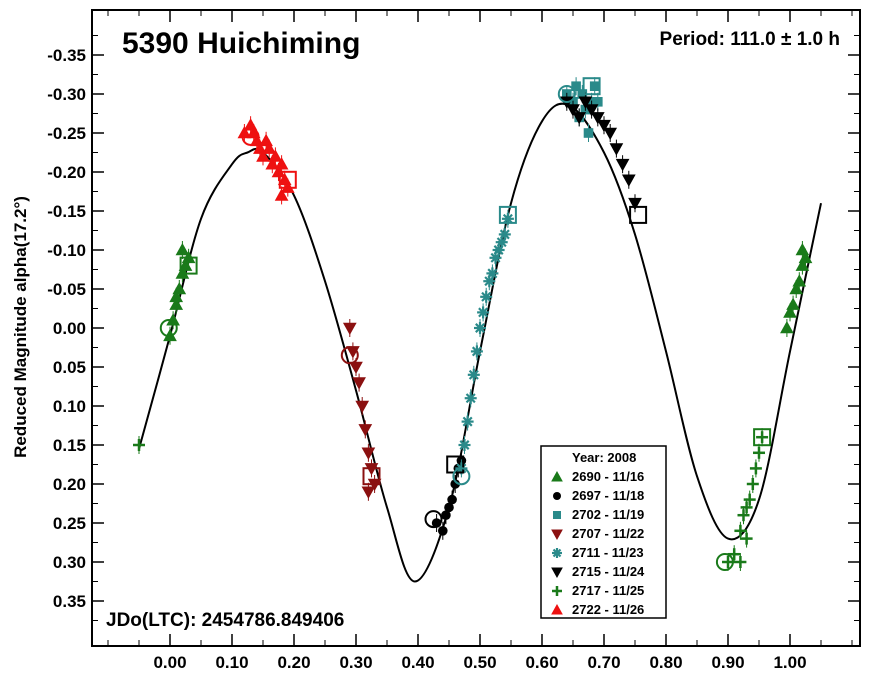 Image resolution: width=872 pixels, height=676 pixels. Describe the element at coordinates (69, 367) in the screenshot. I see `y-tick-label: 0.05` at that location.